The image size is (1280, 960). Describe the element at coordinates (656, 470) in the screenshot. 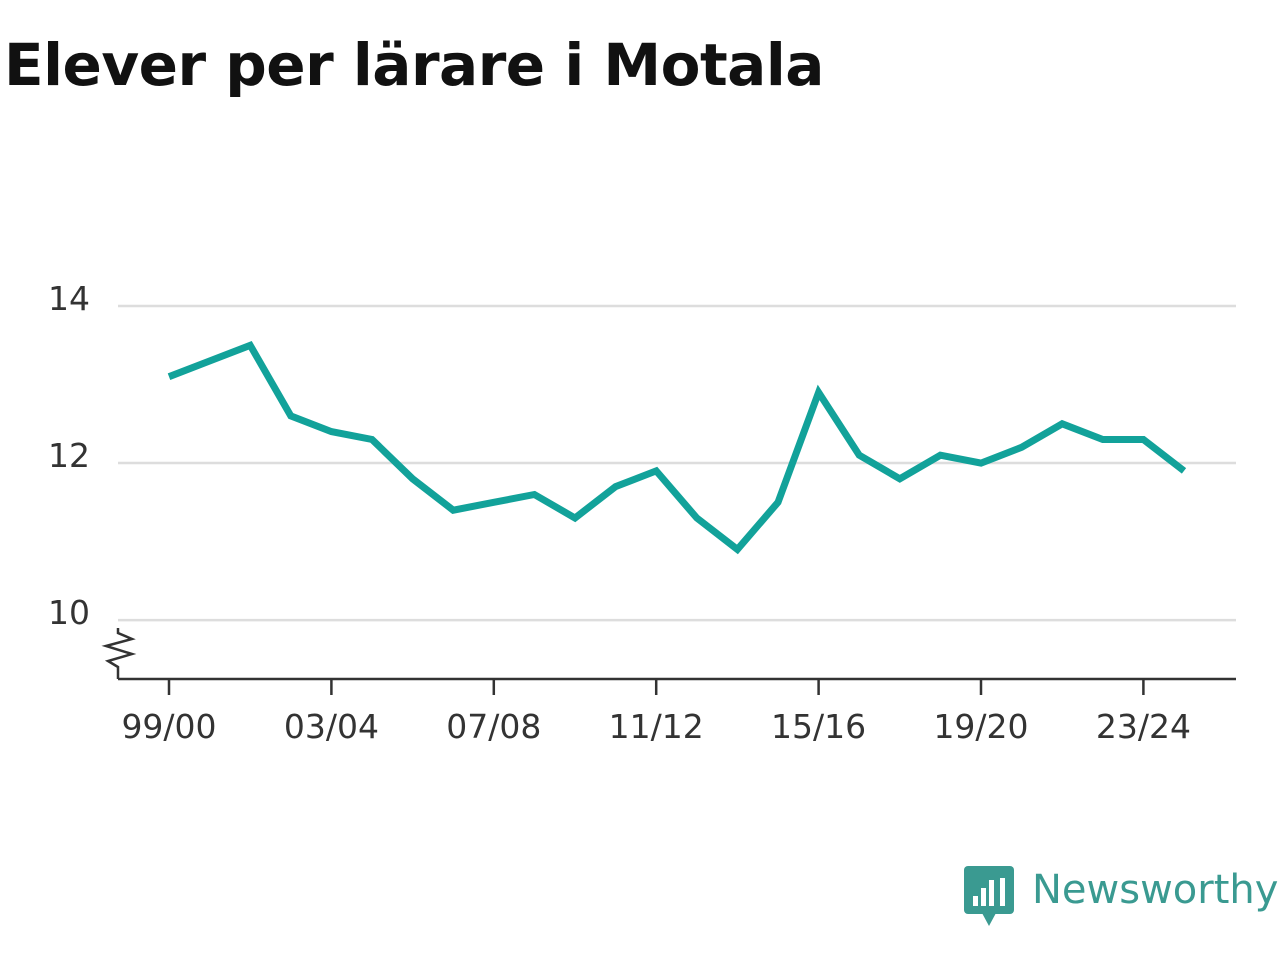

I see `data-point-11/12` at that location.